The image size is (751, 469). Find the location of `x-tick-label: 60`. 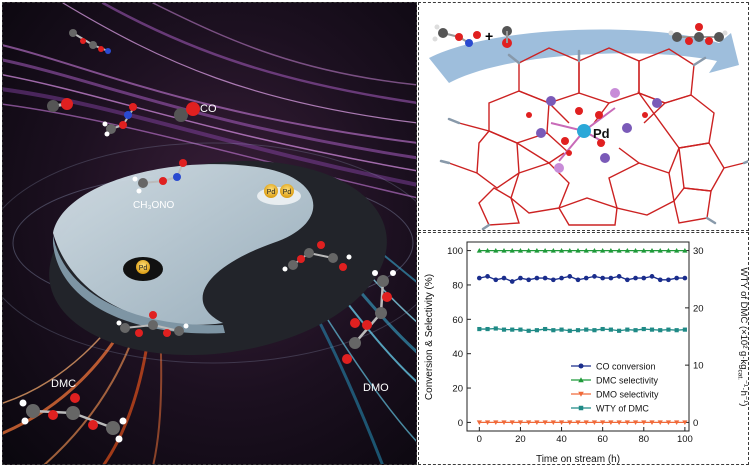

x-tick-label: 60 is located at coordinates (602, 439).